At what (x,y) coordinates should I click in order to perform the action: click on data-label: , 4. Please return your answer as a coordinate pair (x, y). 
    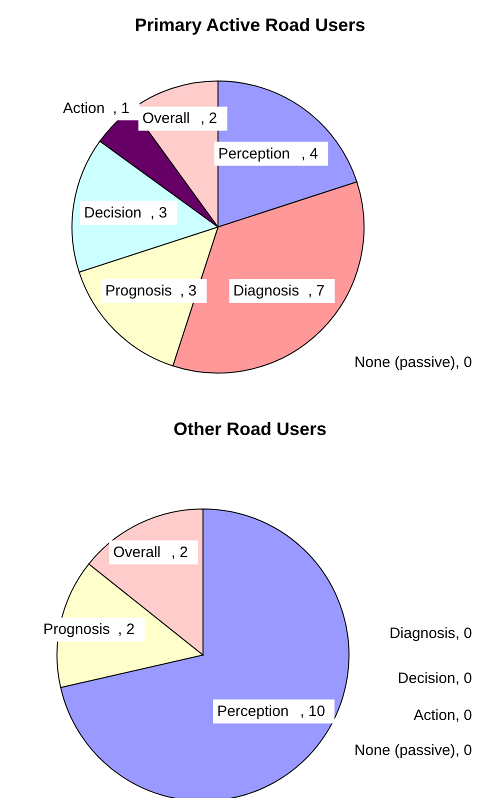
    Looking at the image, I should click on (309, 153).